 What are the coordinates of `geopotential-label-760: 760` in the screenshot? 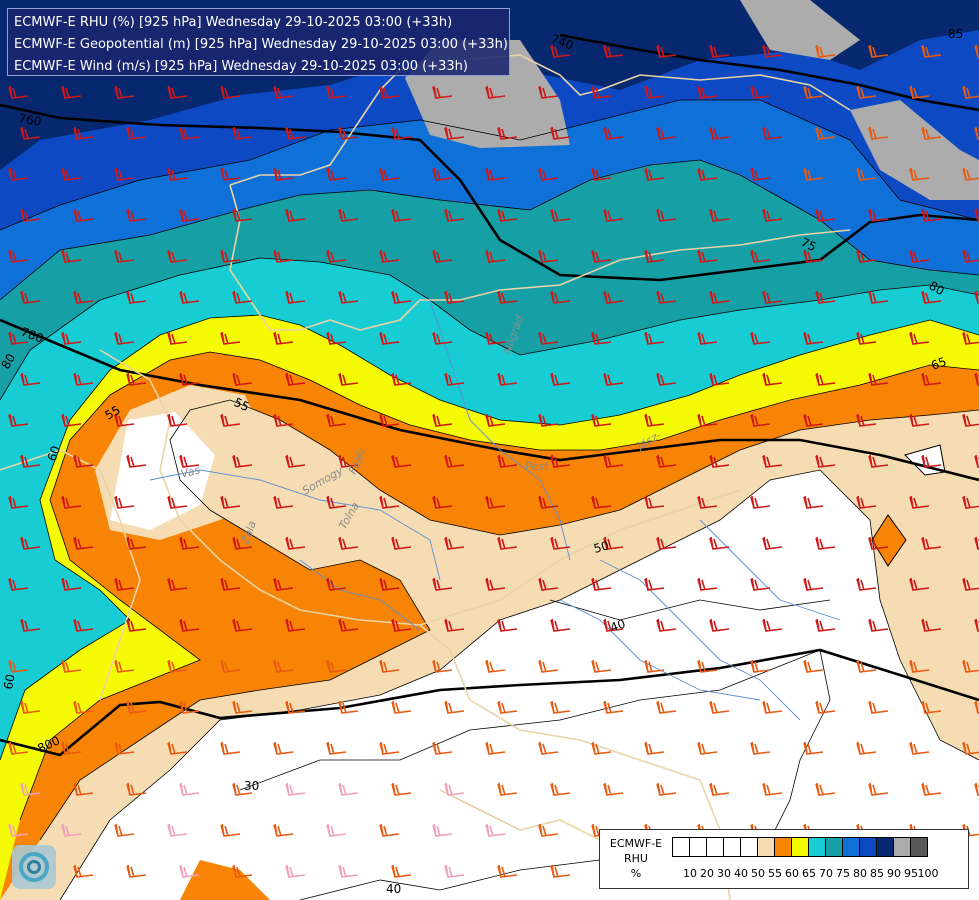 It's located at (29, 120).